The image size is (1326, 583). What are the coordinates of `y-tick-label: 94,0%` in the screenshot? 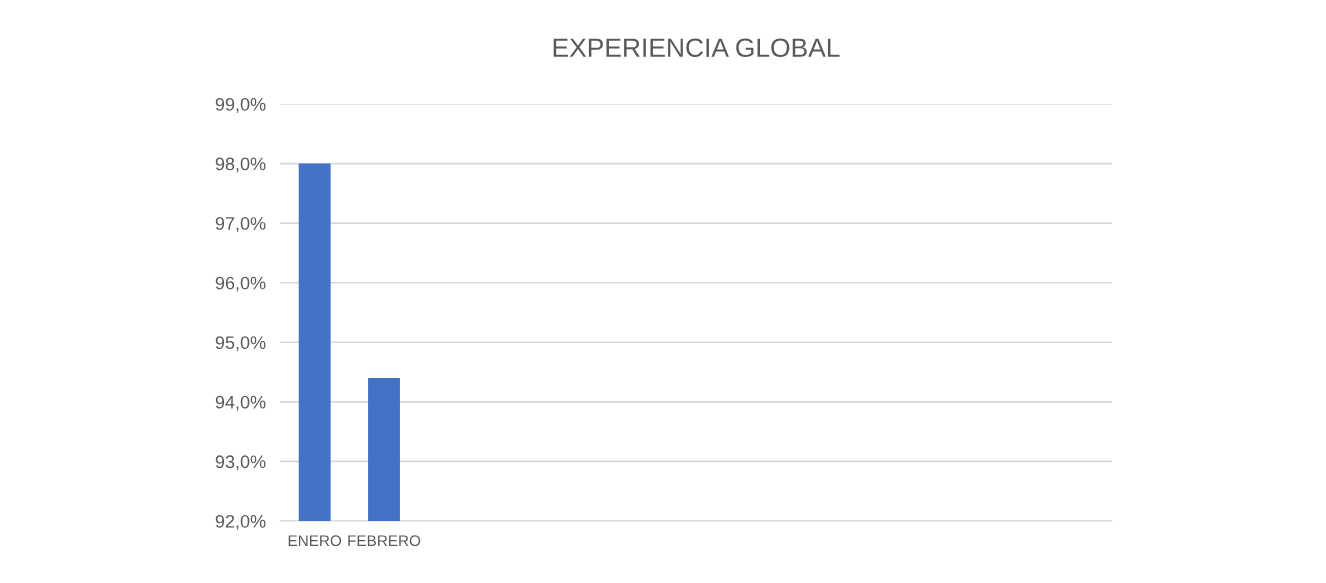 It's located at (240, 403).